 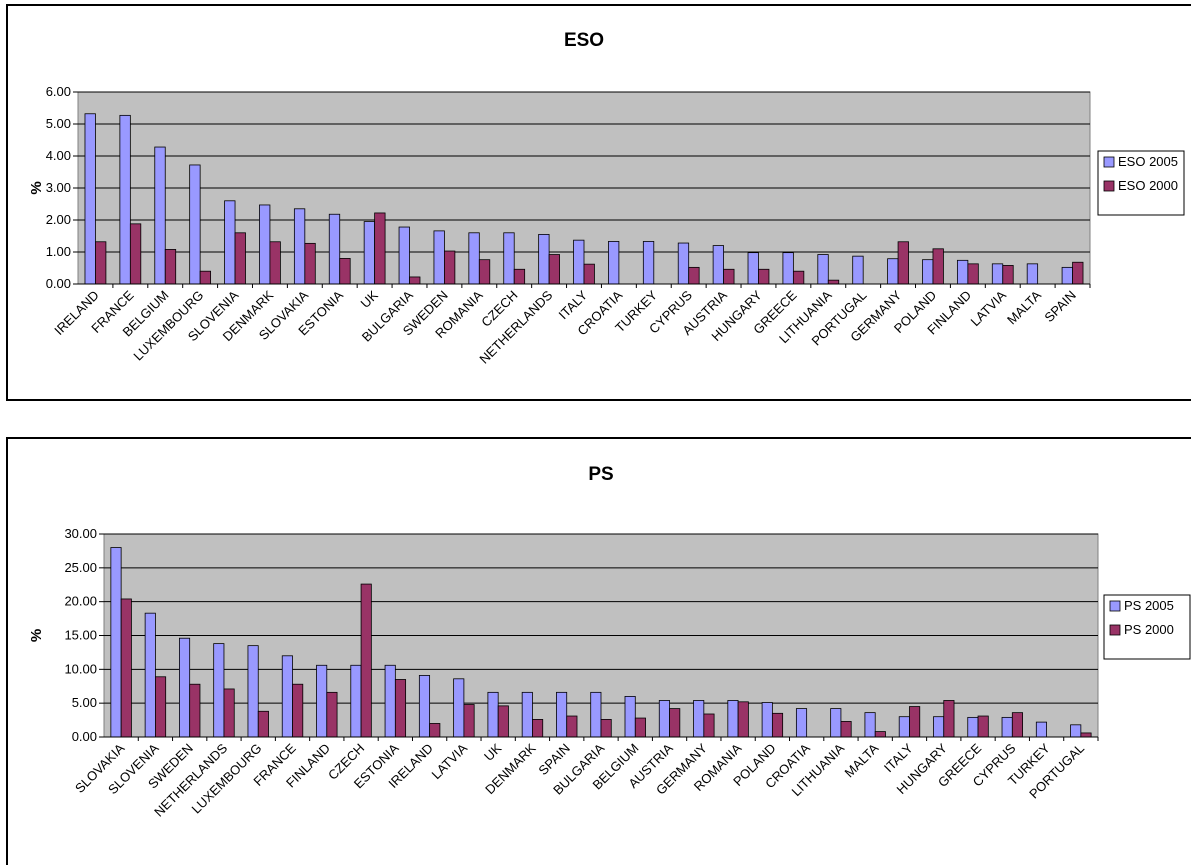 I want to click on ps-bar-ireland-s1, so click(x=424, y=706).